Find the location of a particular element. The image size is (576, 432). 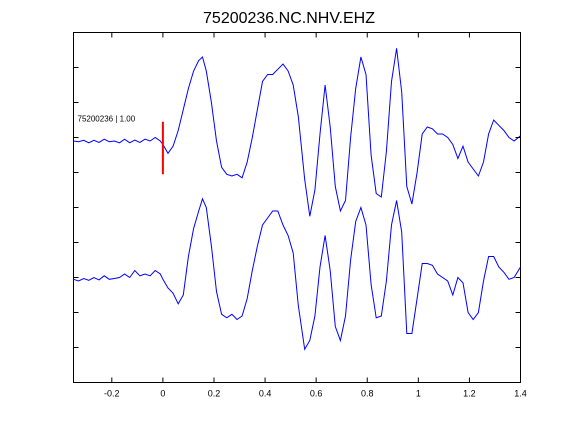

x-tick-label: 1.4 is located at coordinates (520, 394).